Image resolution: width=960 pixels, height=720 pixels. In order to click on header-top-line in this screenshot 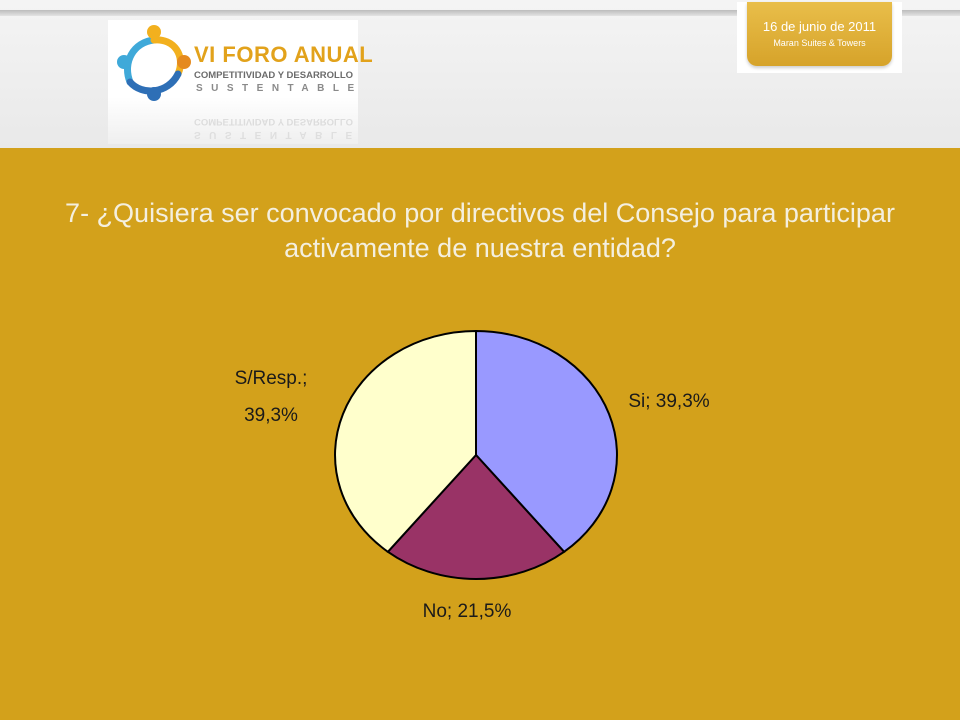, I will do `click(480, 13)`.